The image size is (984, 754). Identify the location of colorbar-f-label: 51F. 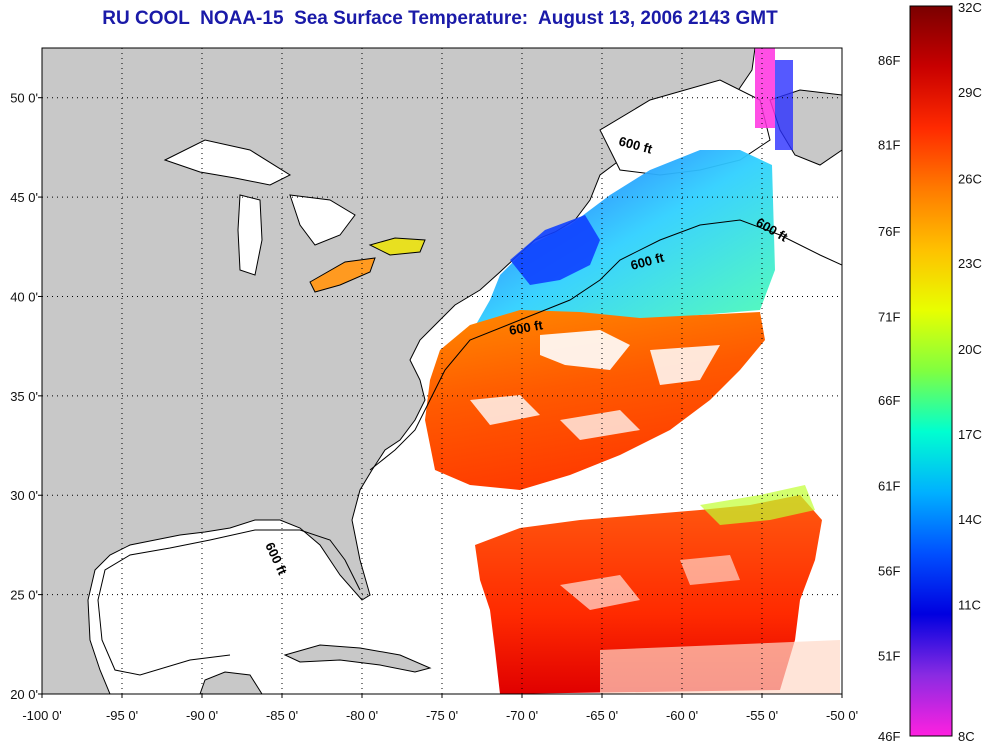
(889, 656).